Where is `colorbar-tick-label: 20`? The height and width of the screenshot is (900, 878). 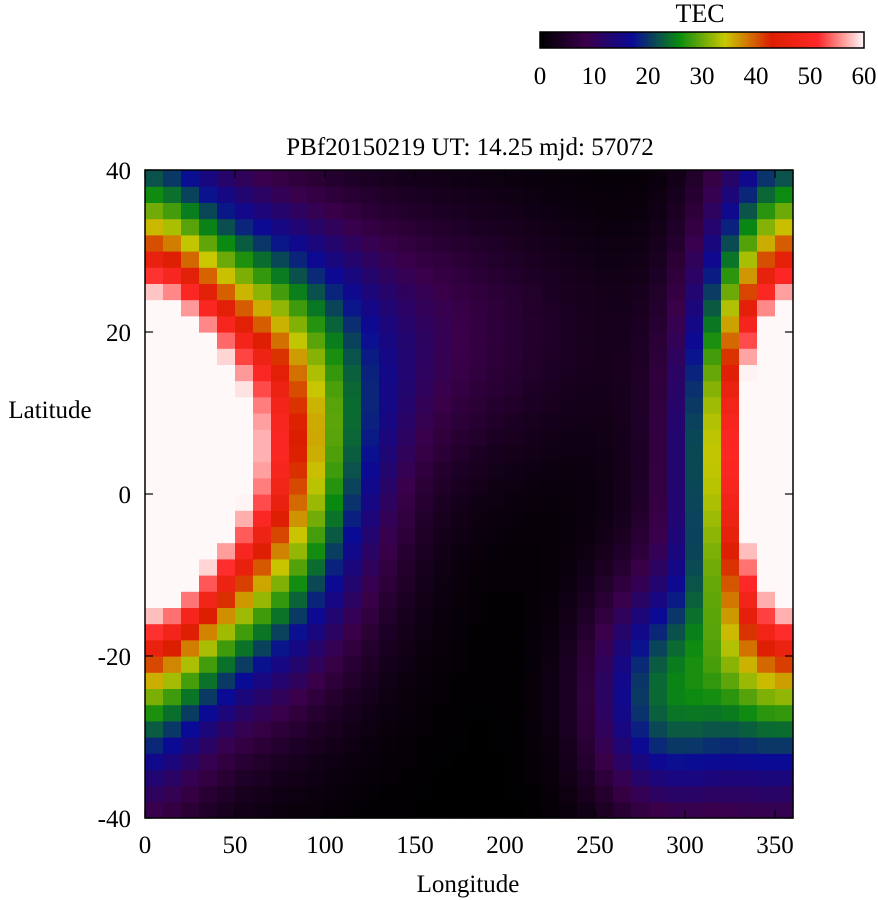 colorbar-tick-label: 20 is located at coordinates (648, 76).